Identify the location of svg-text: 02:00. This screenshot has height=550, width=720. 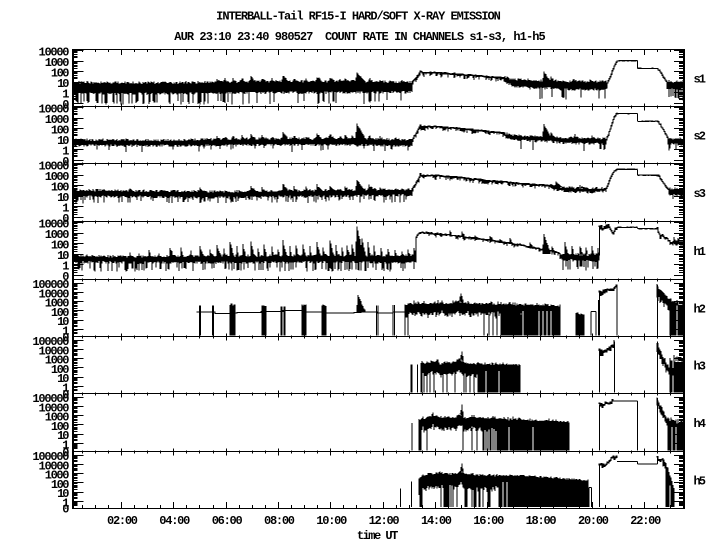
(122, 521).